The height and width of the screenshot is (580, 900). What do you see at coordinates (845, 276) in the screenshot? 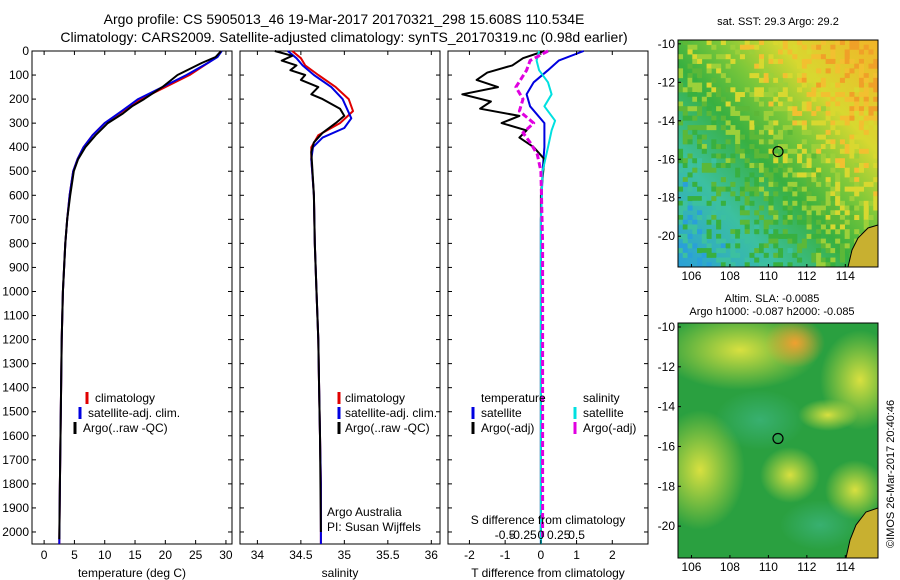
I see `map-x-tick-label: 114` at bounding box center [845, 276].